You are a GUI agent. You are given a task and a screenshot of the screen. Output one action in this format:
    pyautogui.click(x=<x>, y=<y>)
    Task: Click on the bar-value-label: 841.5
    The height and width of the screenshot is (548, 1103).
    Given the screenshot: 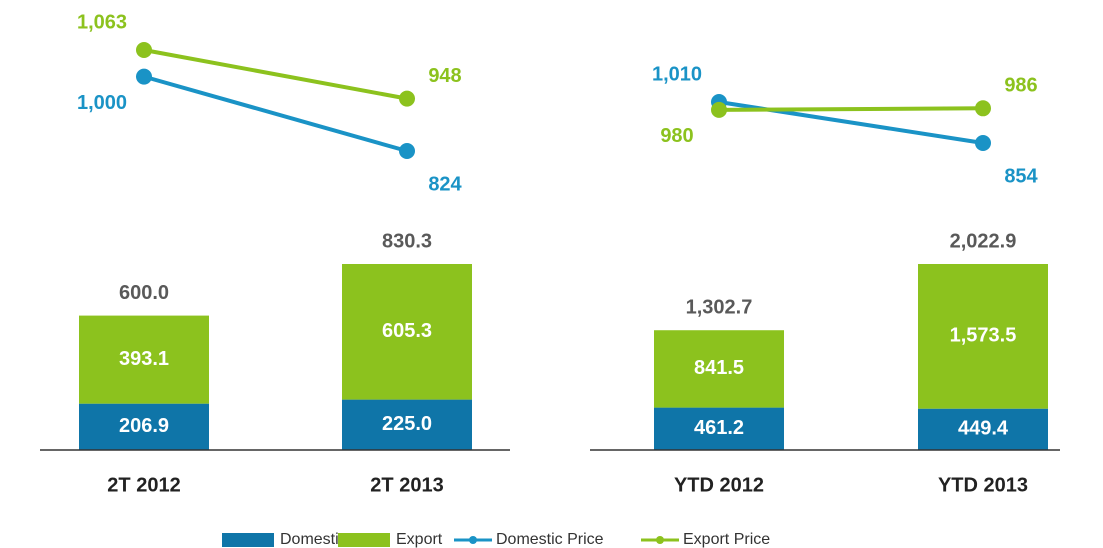 What is the action you would take?
    pyautogui.click(x=719, y=368)
    